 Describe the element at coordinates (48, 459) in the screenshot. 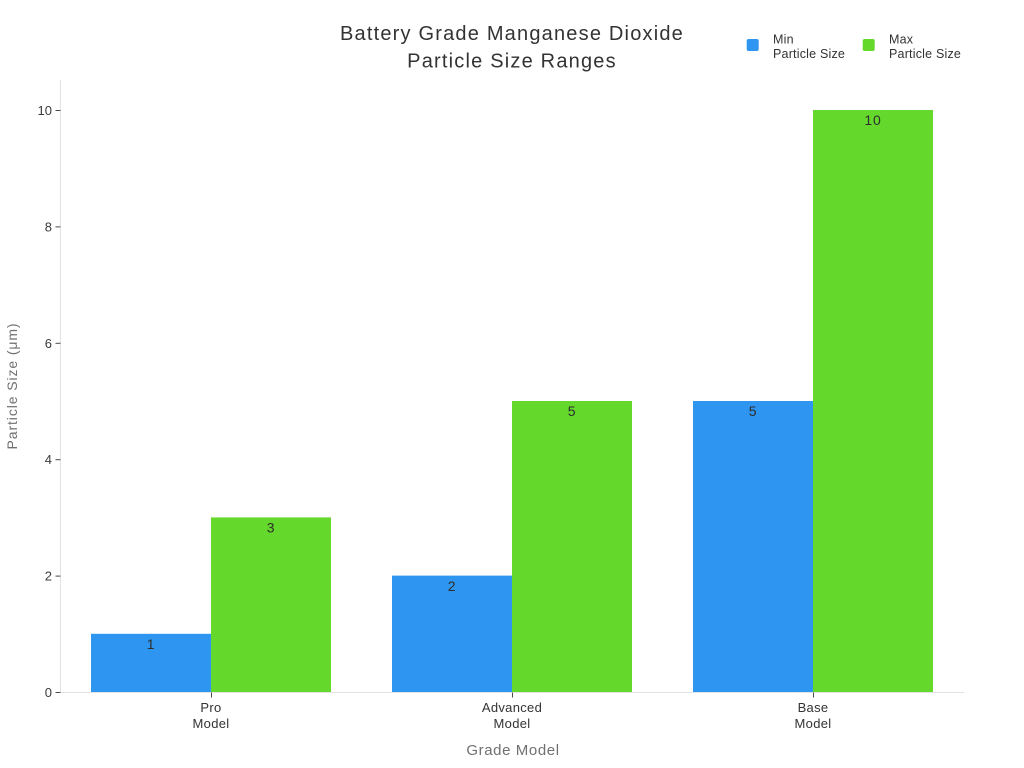

I see `svg-text: 4` at that location.